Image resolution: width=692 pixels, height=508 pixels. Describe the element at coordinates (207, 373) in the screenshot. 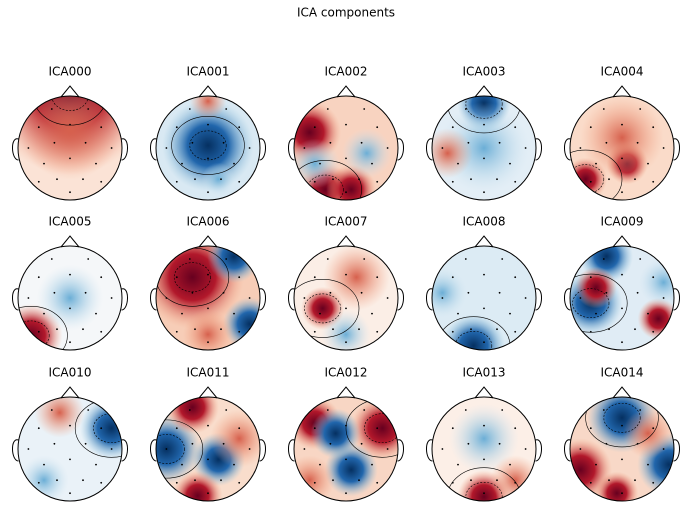

I see `component-title: ICA011` at that location.